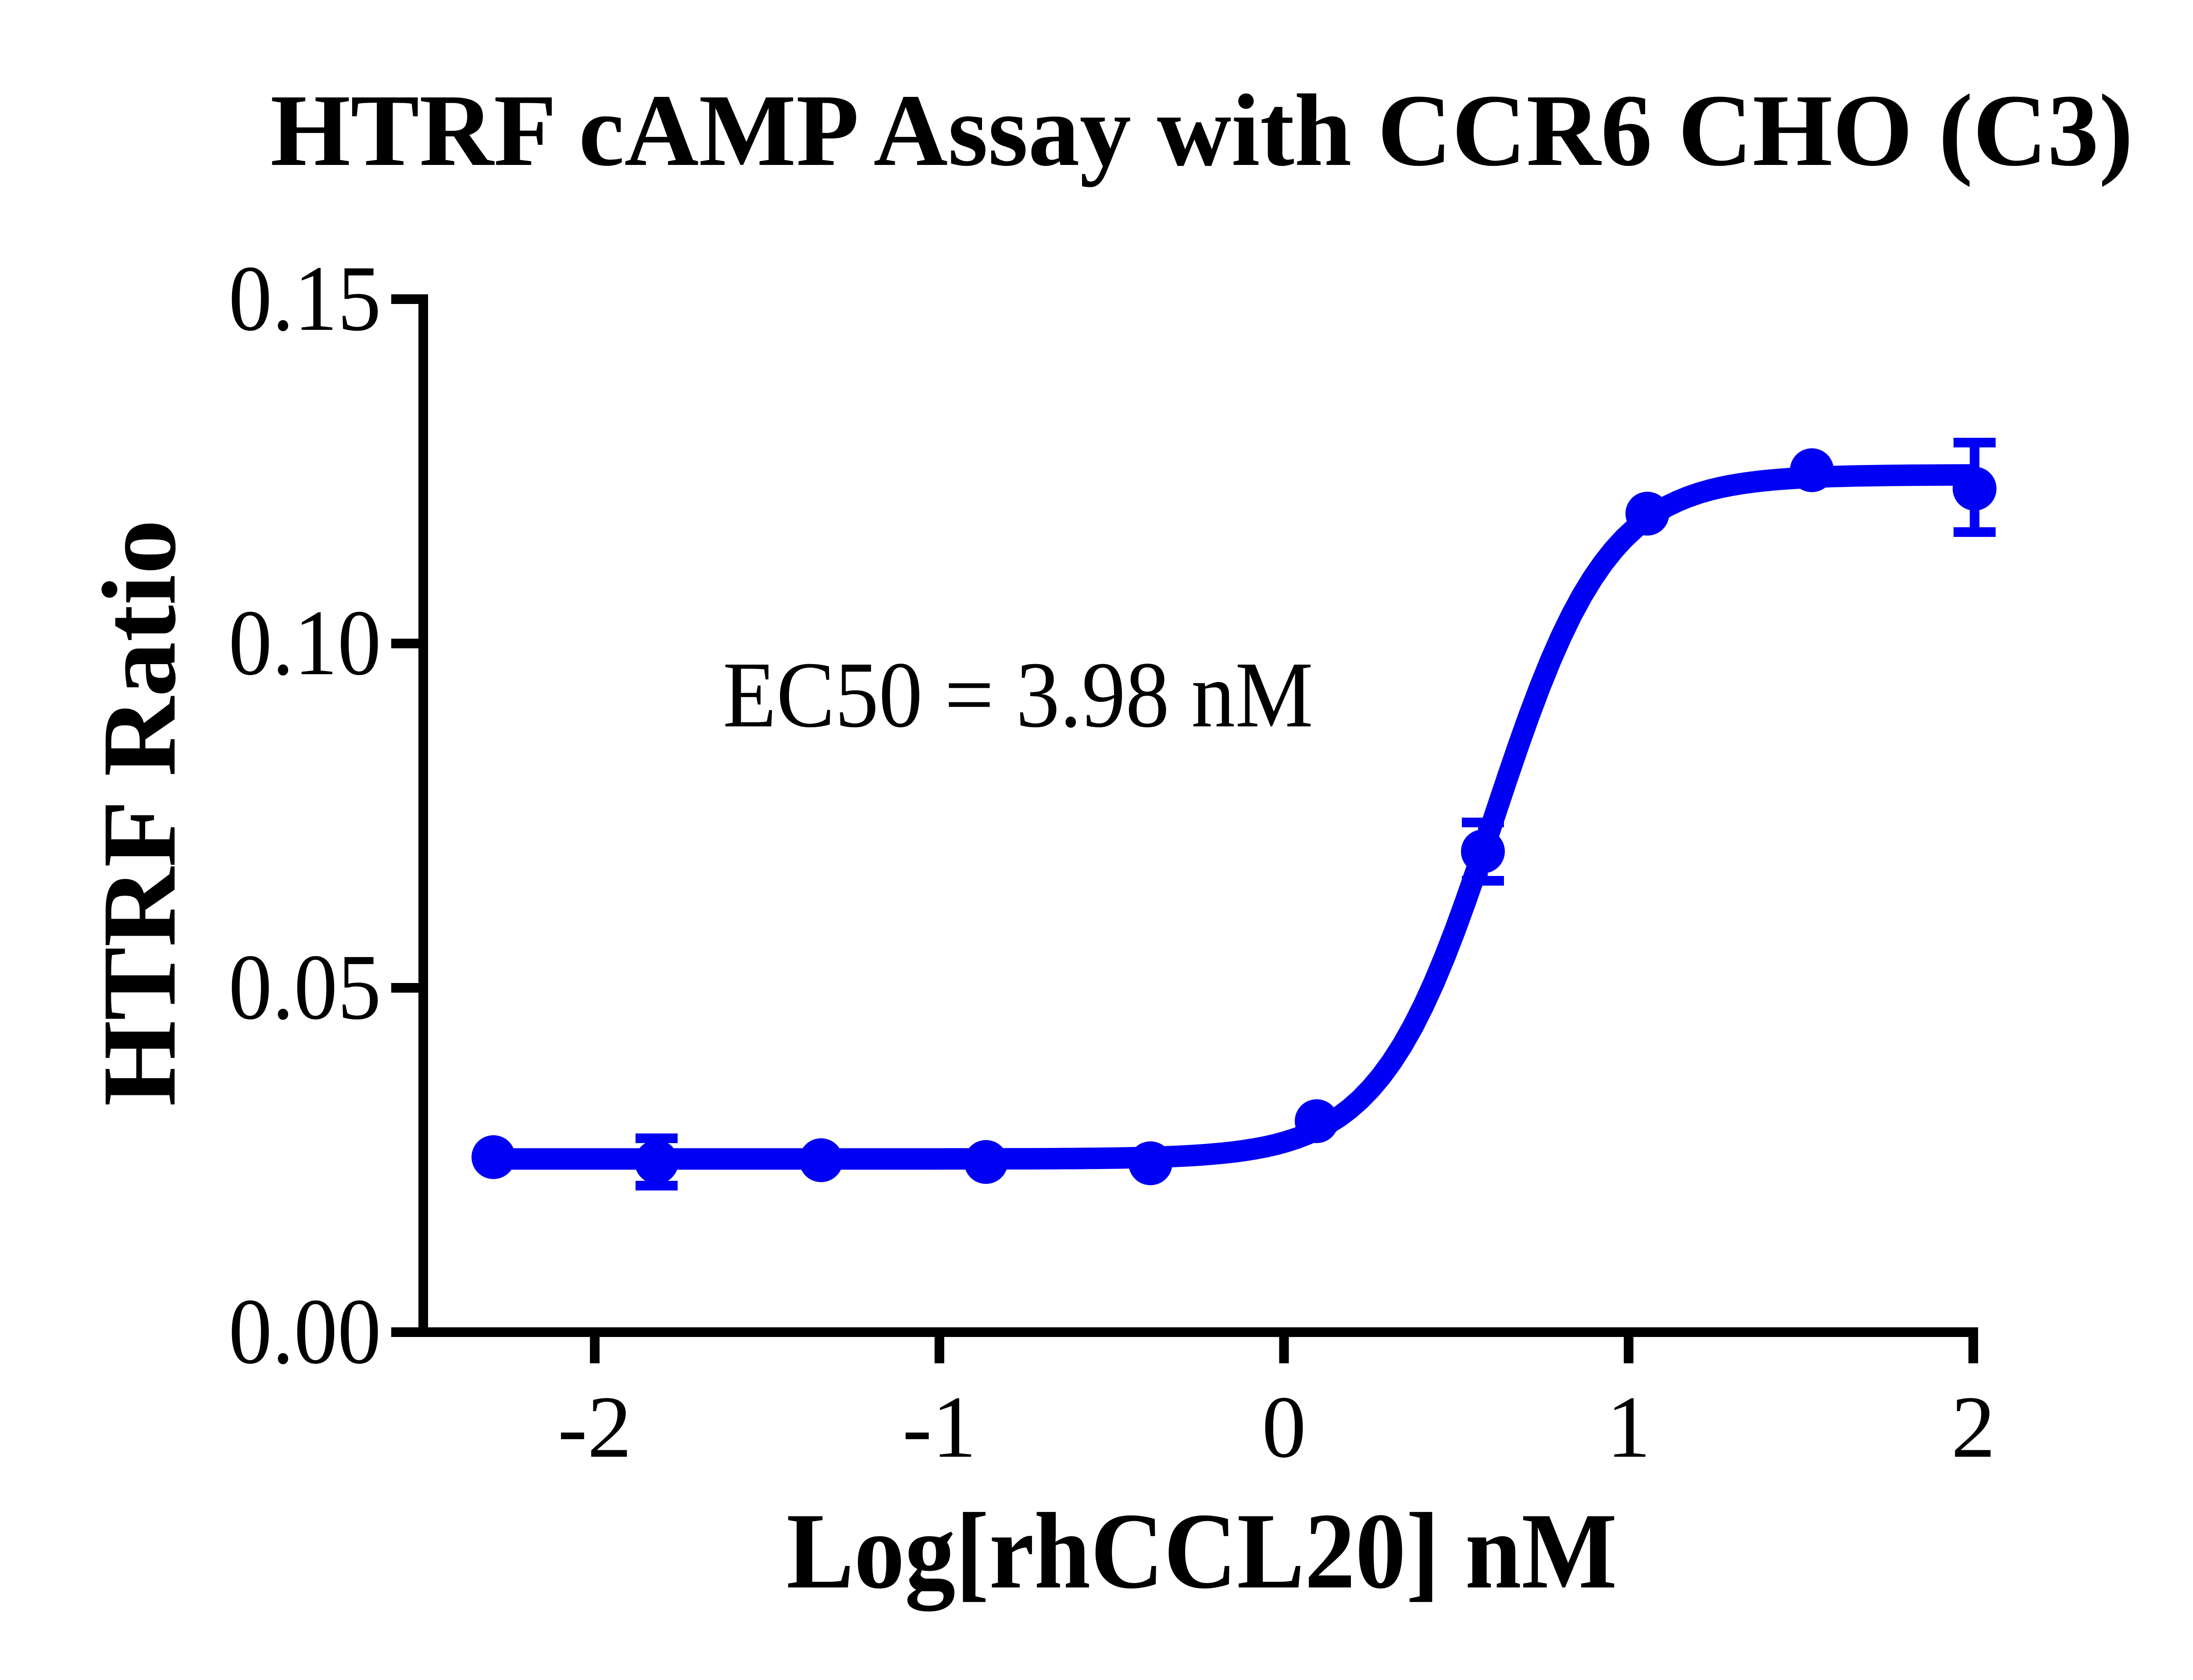  What do you see at coordinates (305, 643) in the screenshot?
I see `svg-text: 0.10` at bounding box center [305, 643].